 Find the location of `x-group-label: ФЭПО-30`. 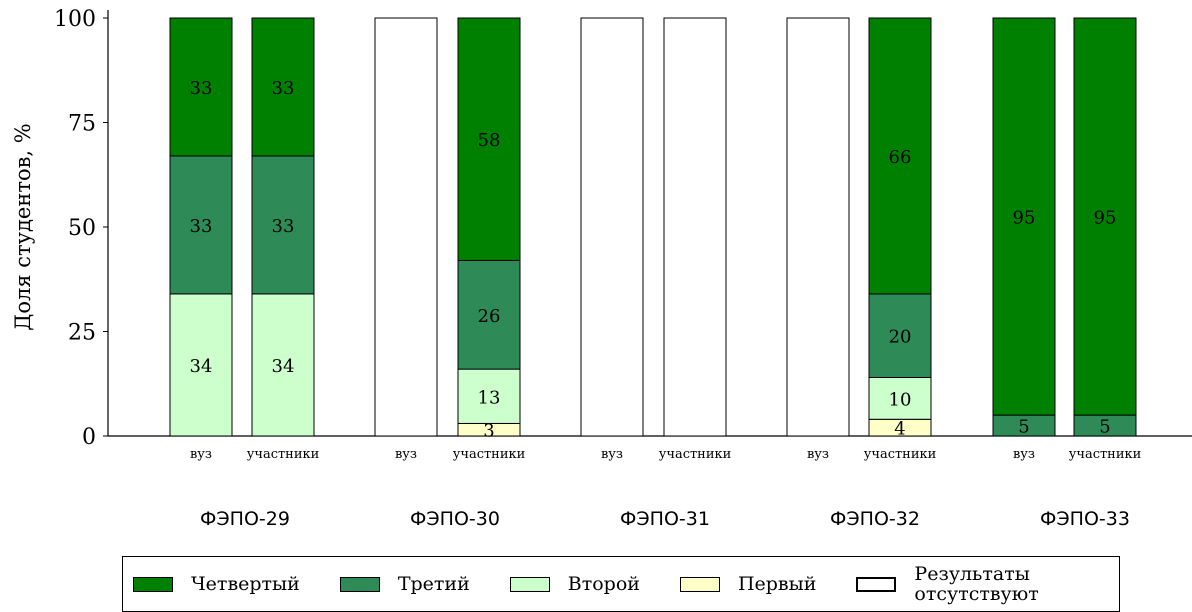

x-group-label: ФЭПО-30 is located at coordinates (455, 519).